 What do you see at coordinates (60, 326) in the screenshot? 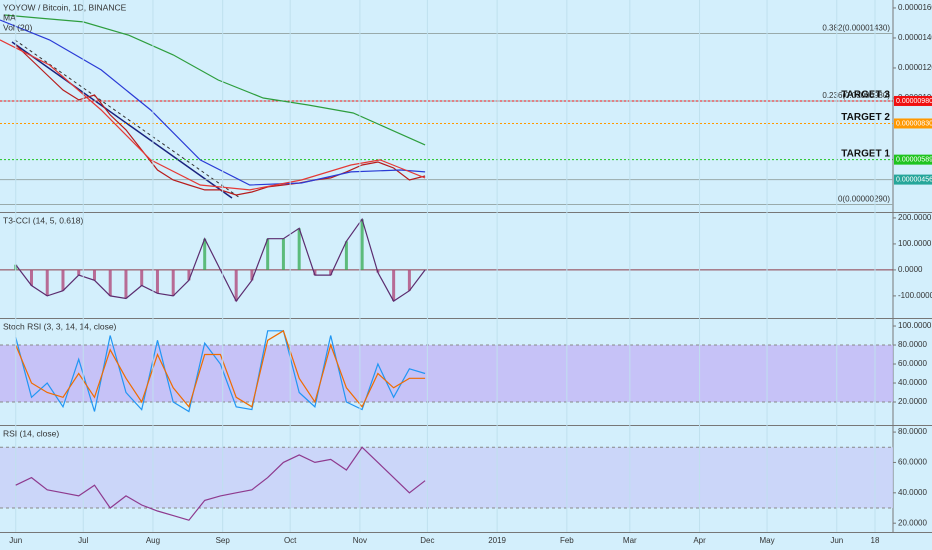
I see `panel-title: Stoch RSI (3, 3, 14, 14, close)` at bounding box center [60, 326].